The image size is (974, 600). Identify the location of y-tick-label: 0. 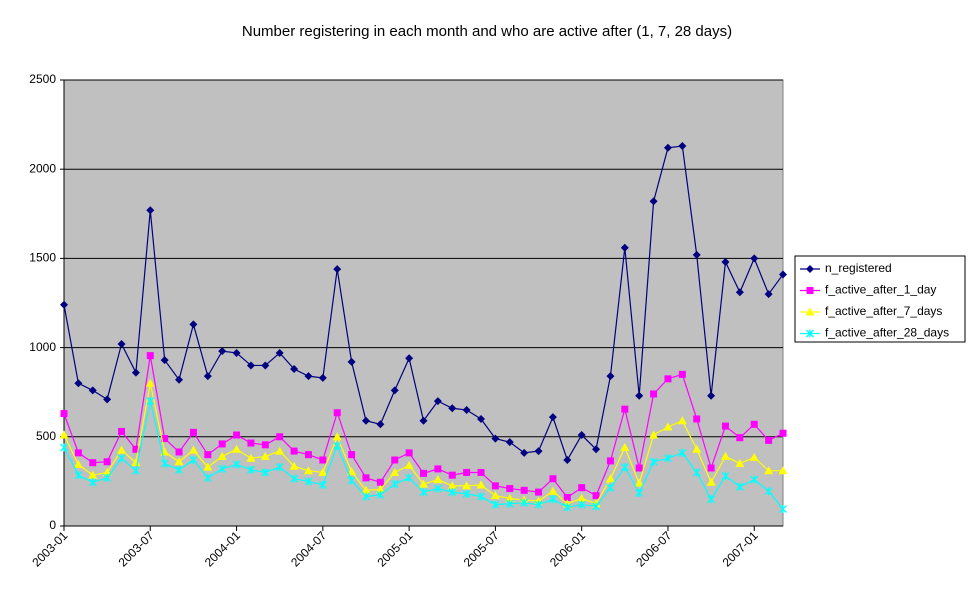
(52, 525).